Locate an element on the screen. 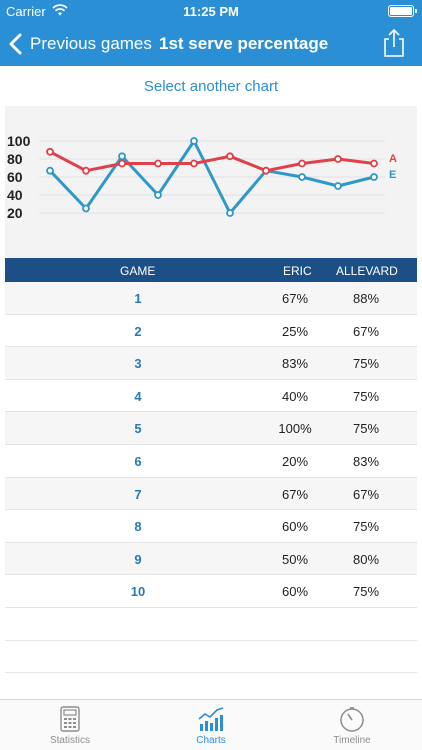  table-row: 3 83% 75% is located at coordinates (211, 363).